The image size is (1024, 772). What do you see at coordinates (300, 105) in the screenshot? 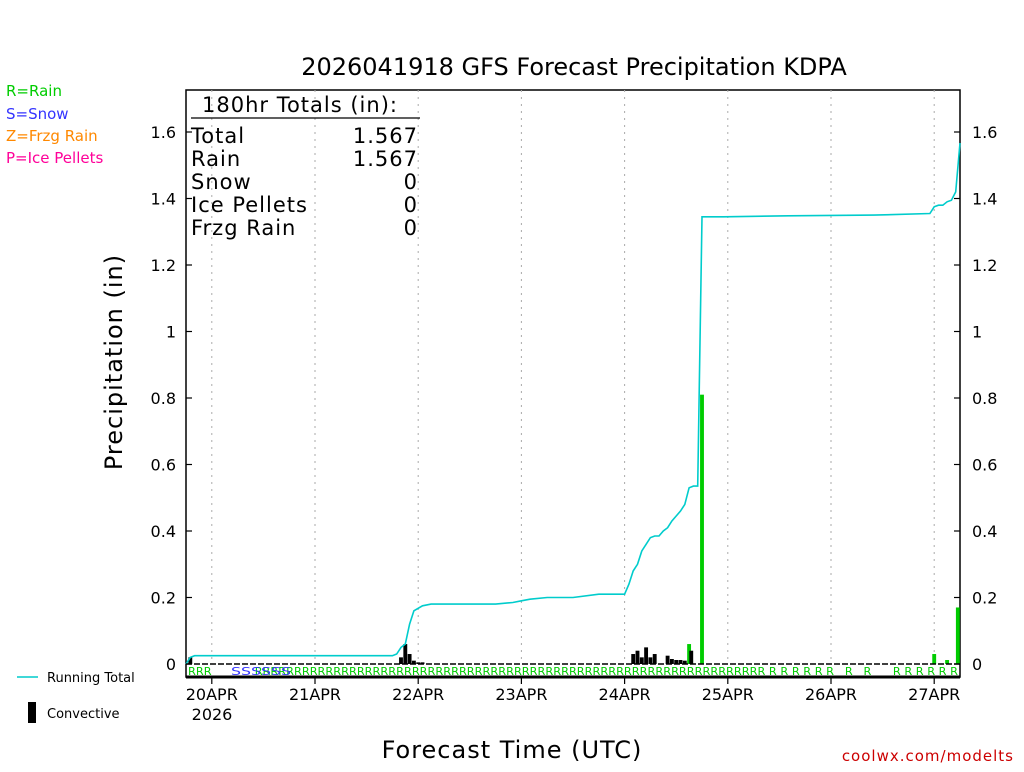
I see `totals-header: 180hr Totals (in):` at bounding box center [300, 105].